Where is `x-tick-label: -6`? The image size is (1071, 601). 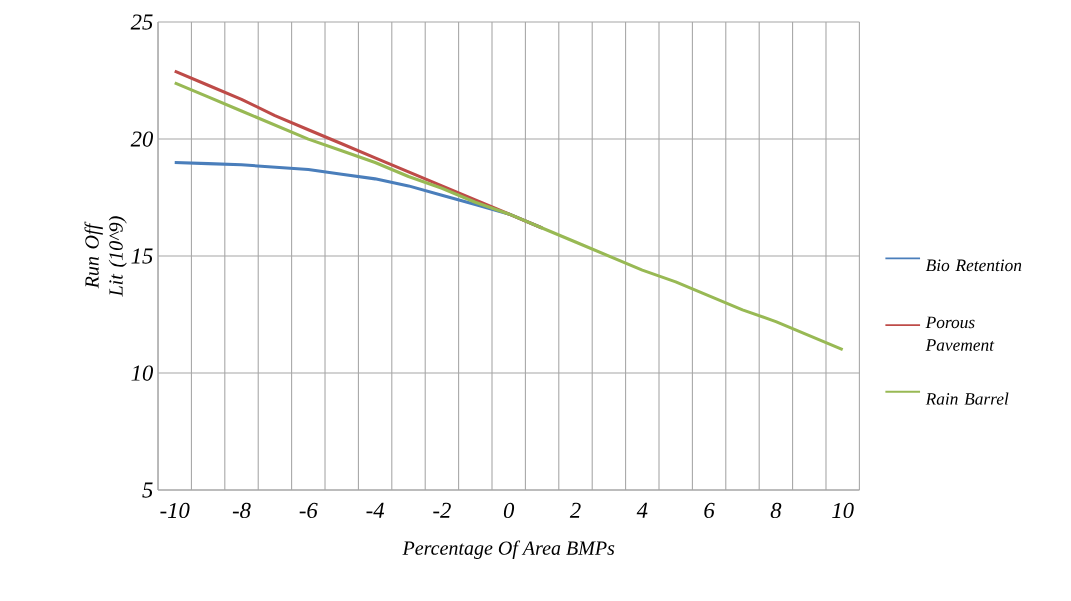 x-tick-label: -6 is located at coordinates (308, 510).